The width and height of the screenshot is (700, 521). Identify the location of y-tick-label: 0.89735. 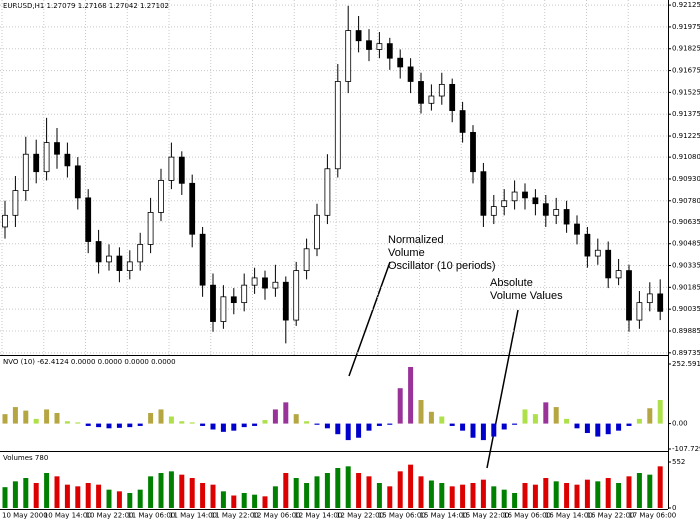
(686, 353).